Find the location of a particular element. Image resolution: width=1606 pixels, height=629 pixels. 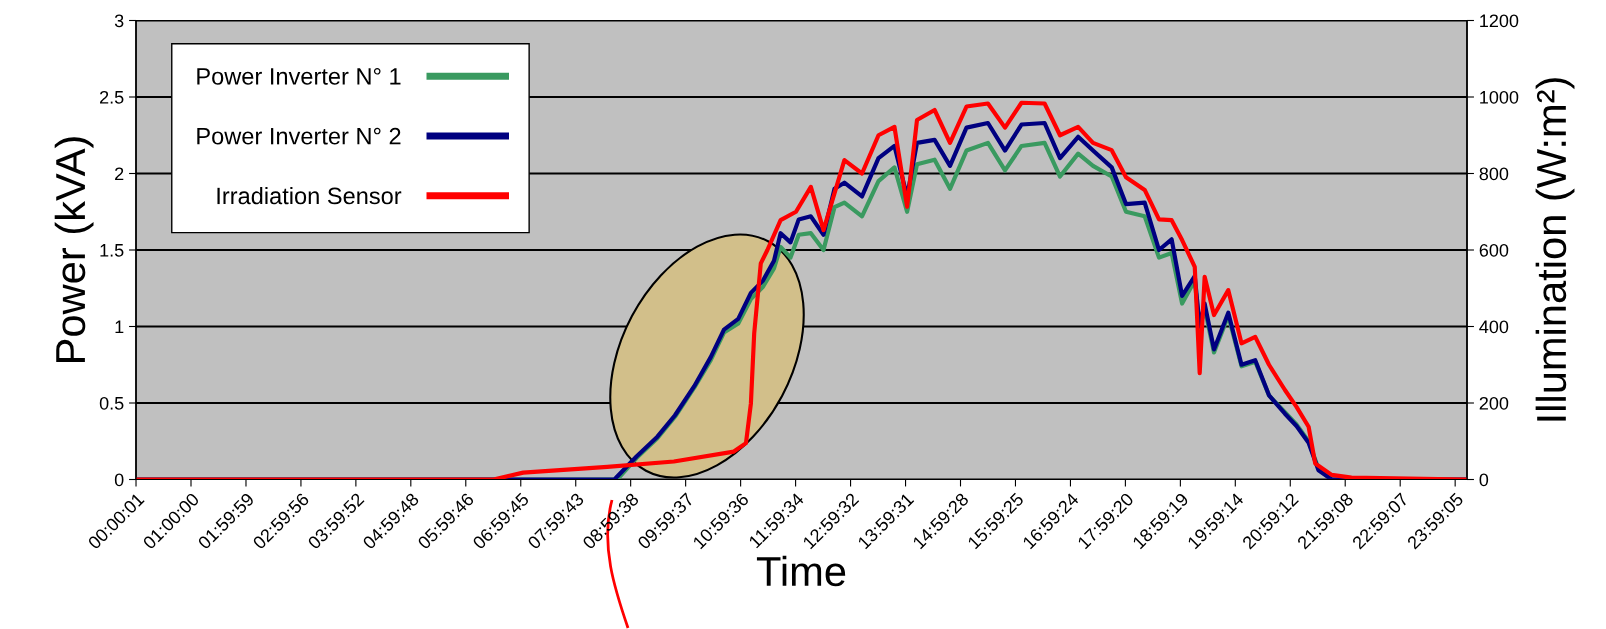

y2-tick-label: 600 is located at coordinates (1494, 250).